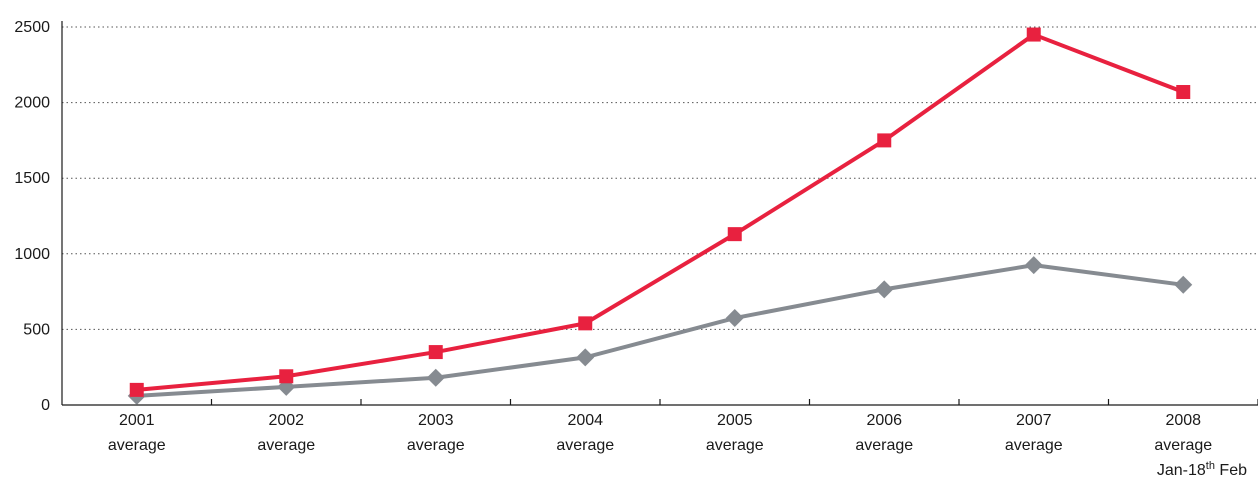 The height and width of the screenshot is (480, 1258). What do you see at coordinates (436, 420) in the screenshot?
I see `x-tick-label: 2003` at bounding box center [436, 420].